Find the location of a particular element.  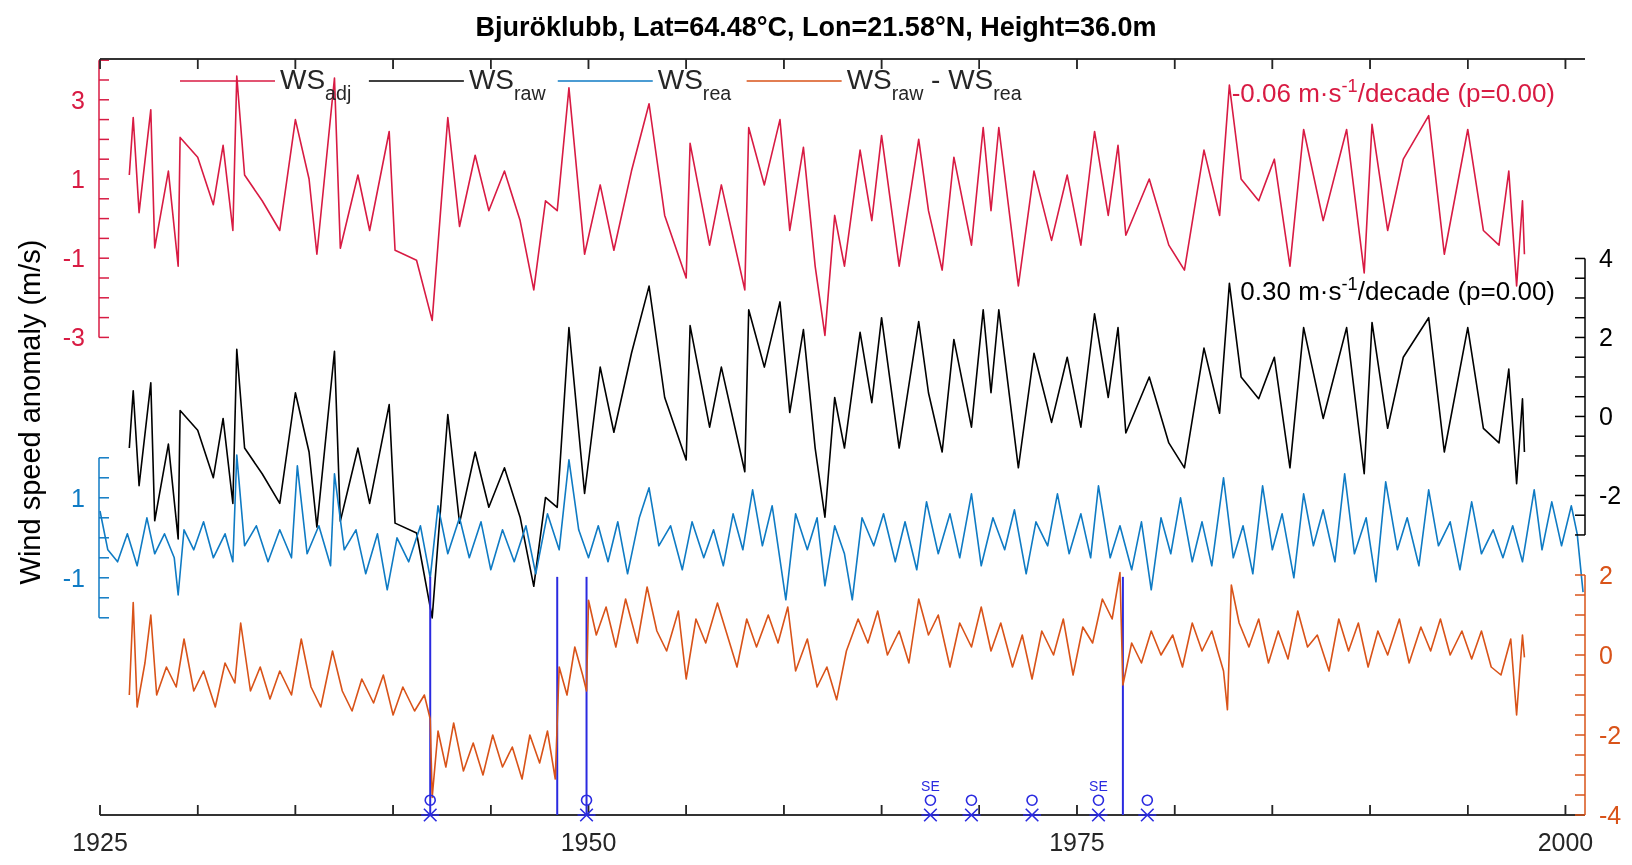

y-tick-label: -4 is located at coordinates (1610, 814).